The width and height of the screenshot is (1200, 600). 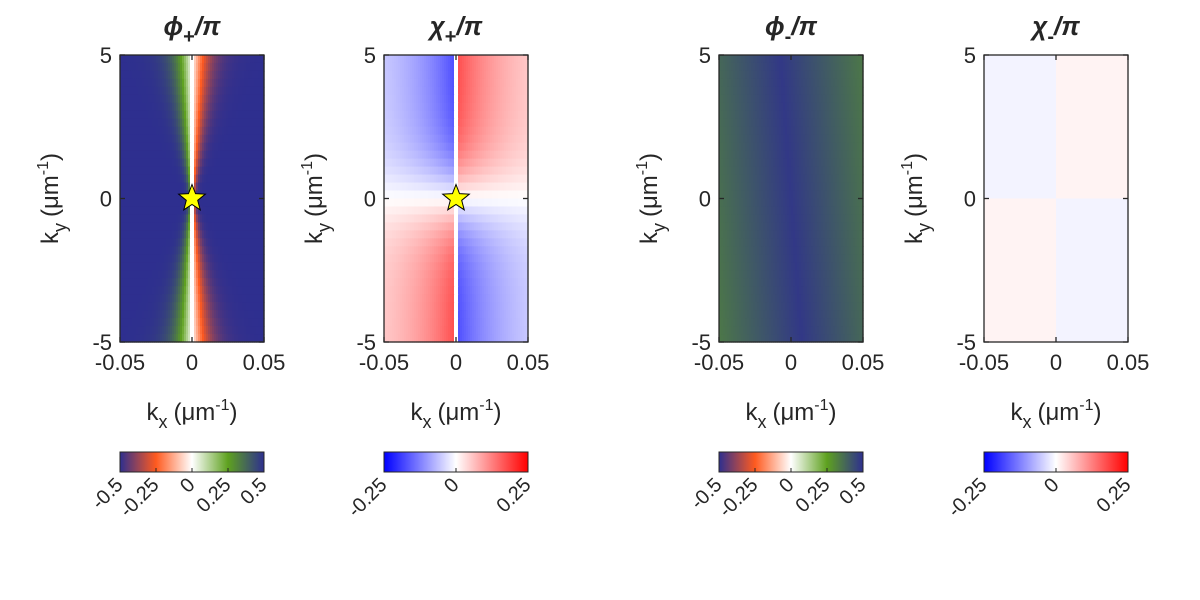 I want to click on title-tail: /π, so click(x=207, y=26).